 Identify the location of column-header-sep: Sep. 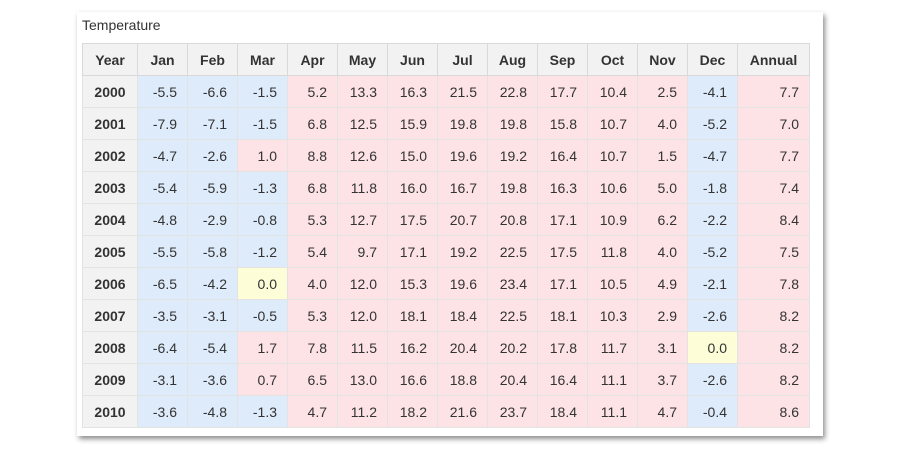
(562, 59).